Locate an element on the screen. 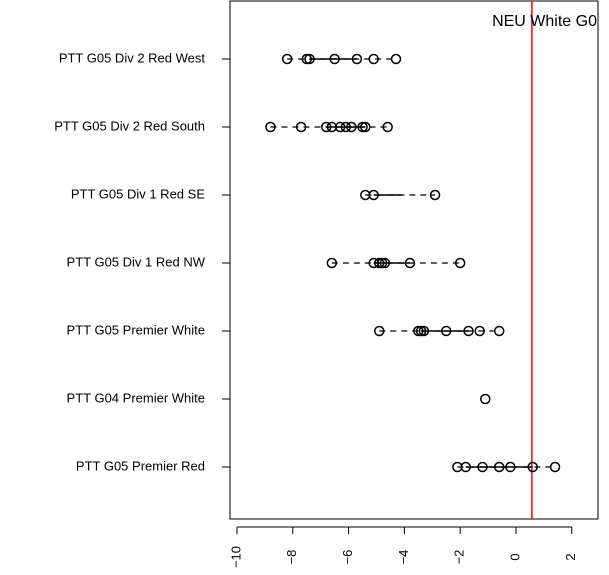 Image resolution: width=609 pixels, height=575 pixels. y-tick-label: PTT G05 Div 1 Red NW is located at coordinates (136, 261).